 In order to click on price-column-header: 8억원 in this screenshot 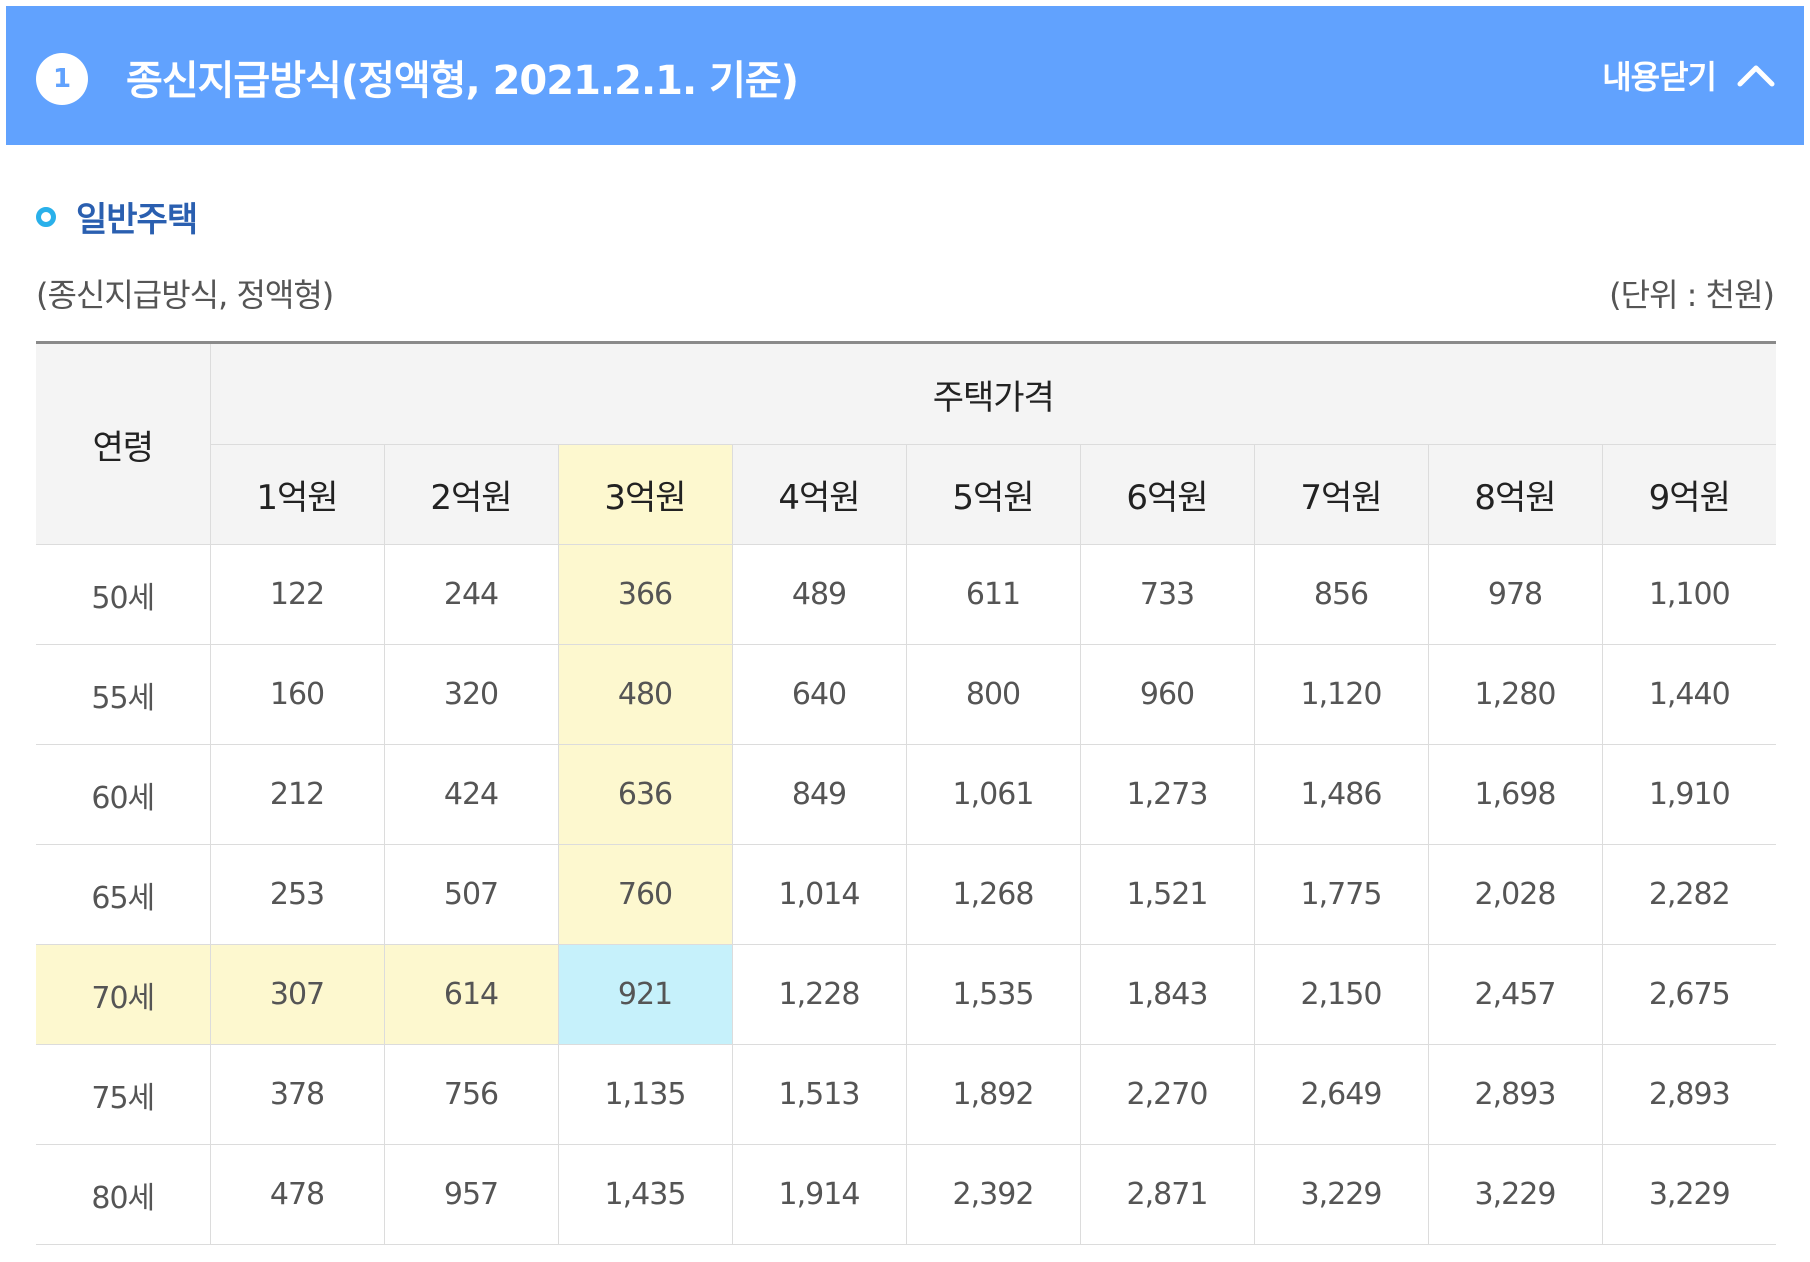, I will do `click(1514, 494)`.